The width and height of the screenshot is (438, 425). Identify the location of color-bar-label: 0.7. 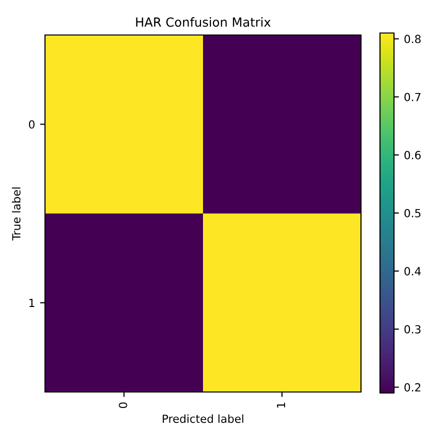
(412, 97).